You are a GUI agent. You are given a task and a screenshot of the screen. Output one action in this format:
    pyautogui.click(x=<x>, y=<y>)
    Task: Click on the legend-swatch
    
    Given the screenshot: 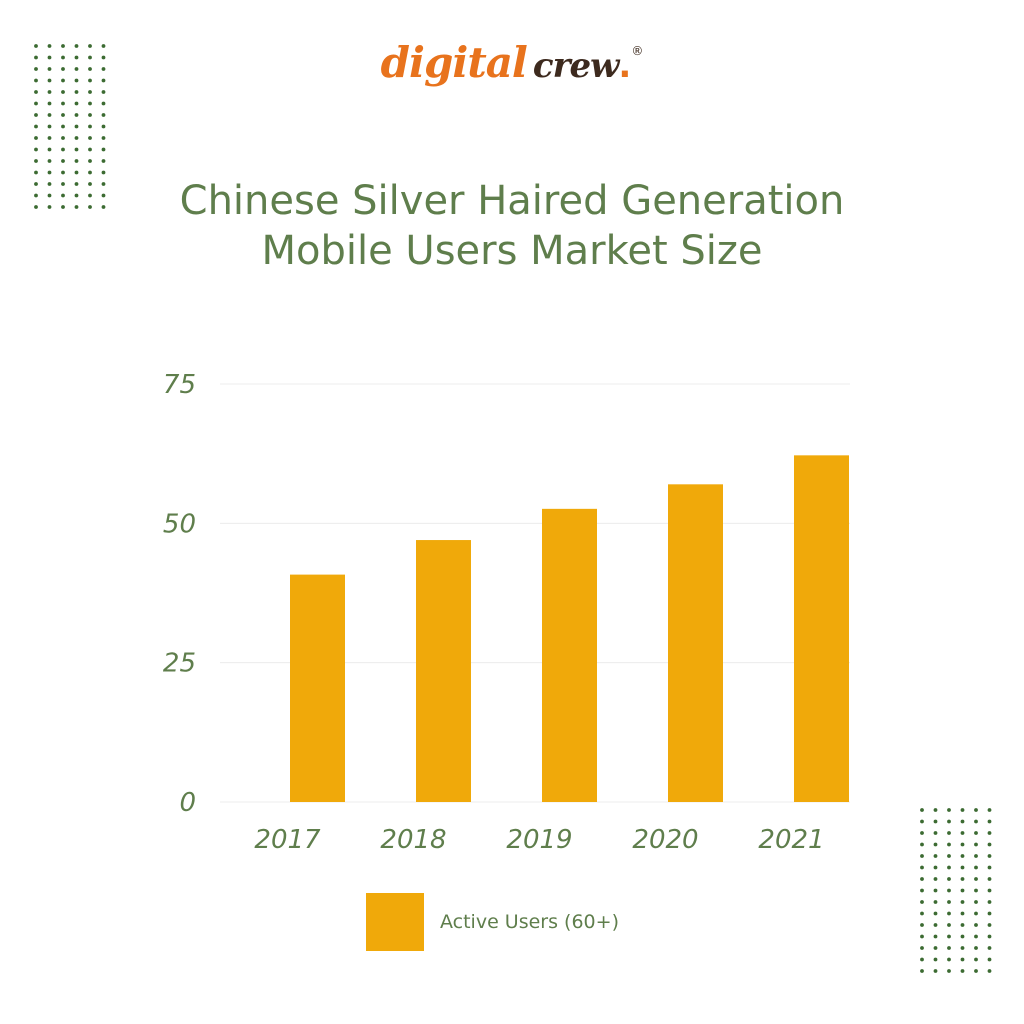 What is the action you would take?
    pyautogui.click(x=395, y=922)
    